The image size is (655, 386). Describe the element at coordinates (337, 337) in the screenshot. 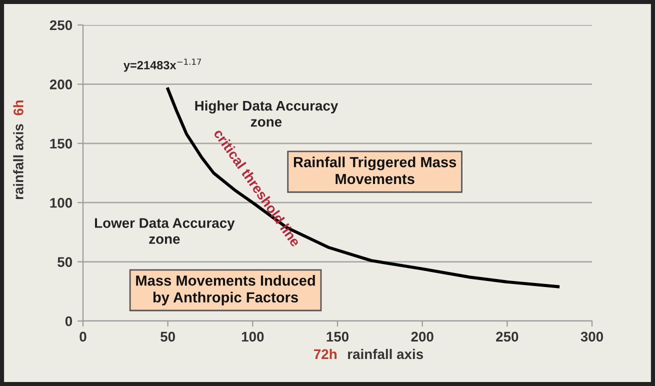

I see `x-tick-label: 150` at that location.